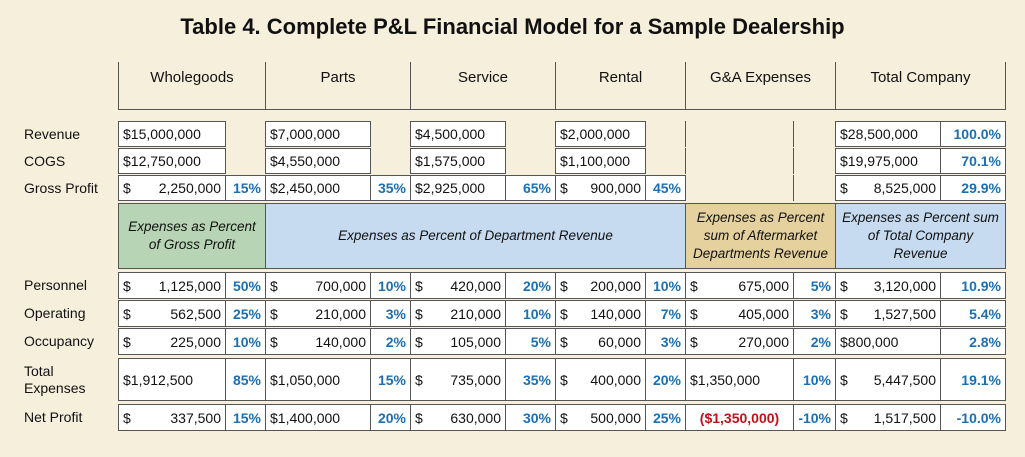 The image size is (1025, 457). Describe the element at coordinates (61, 187) in the screenshot. I see `row-label: Gross Profit` at that location.